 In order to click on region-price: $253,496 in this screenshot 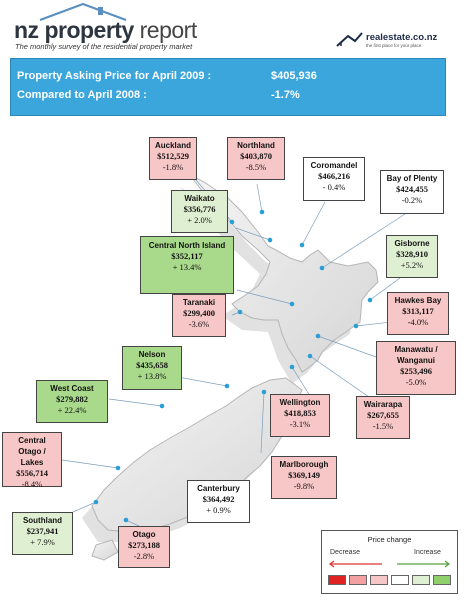, I will do `click(416, 371)`.